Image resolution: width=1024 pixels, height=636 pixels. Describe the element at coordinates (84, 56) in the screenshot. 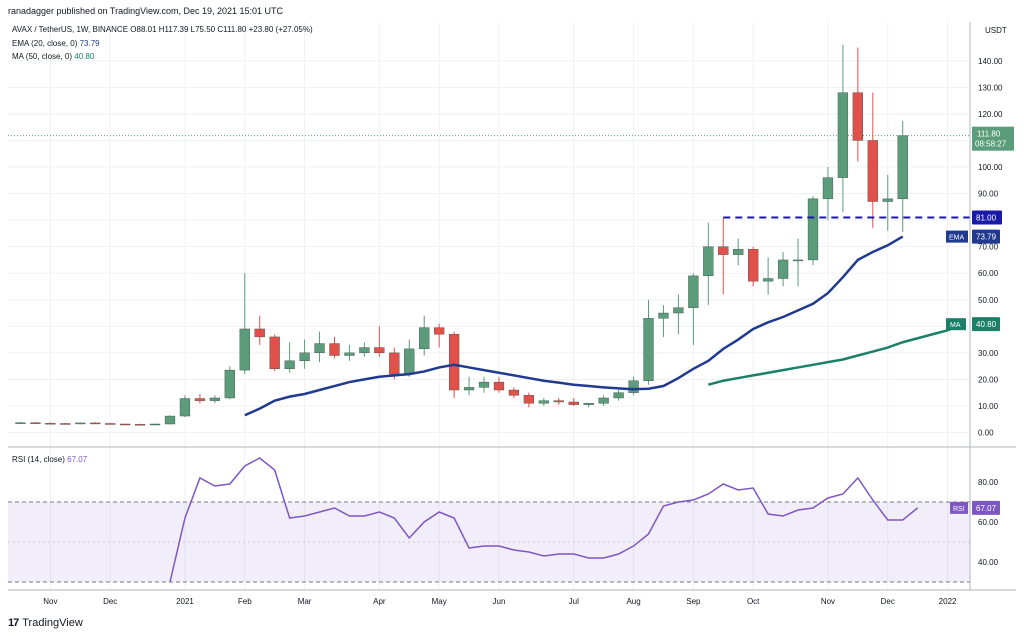

I see `ma-legend-value: 40.80` at that location.